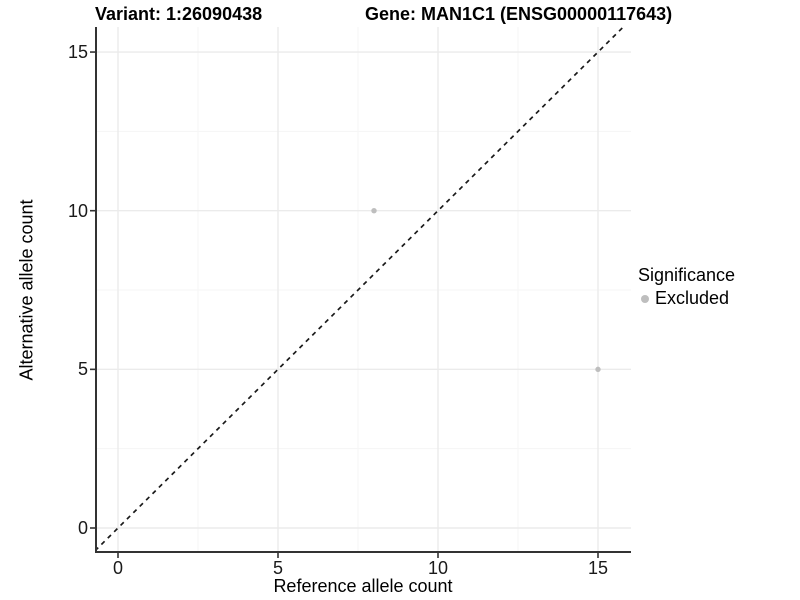  Describe the element at coordinates (686, 286) in the screenshot. I see `legend: Significance Excluded` at that location.